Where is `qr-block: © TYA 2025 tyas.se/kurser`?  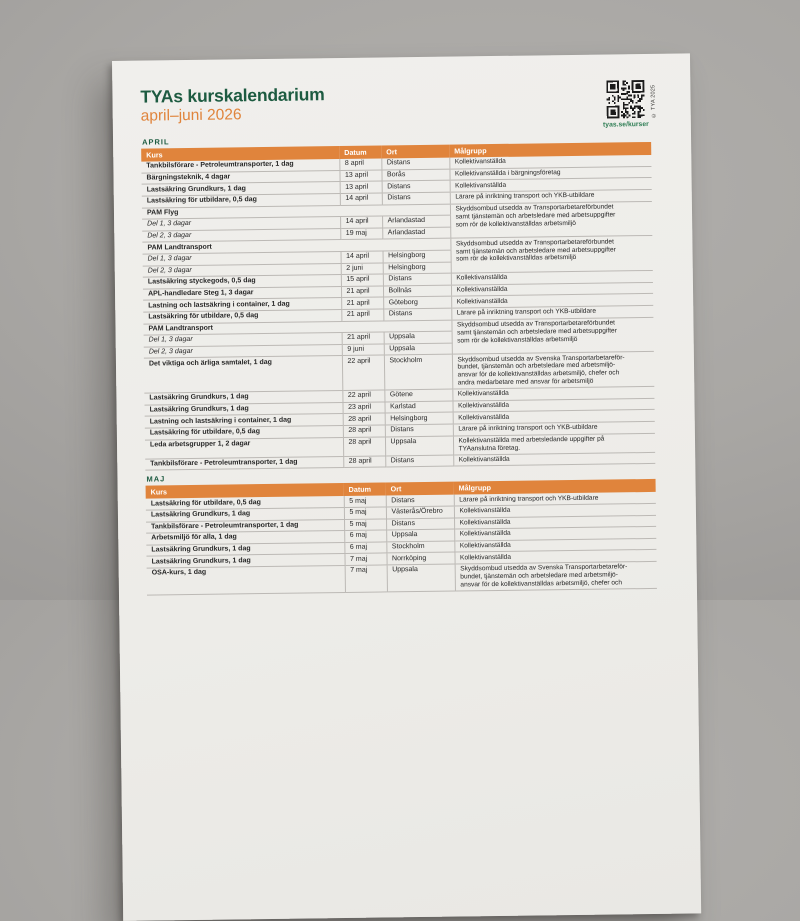
qr-block: © TYA 2025 tyas.se/kurser is located at coordinates (634, 104).